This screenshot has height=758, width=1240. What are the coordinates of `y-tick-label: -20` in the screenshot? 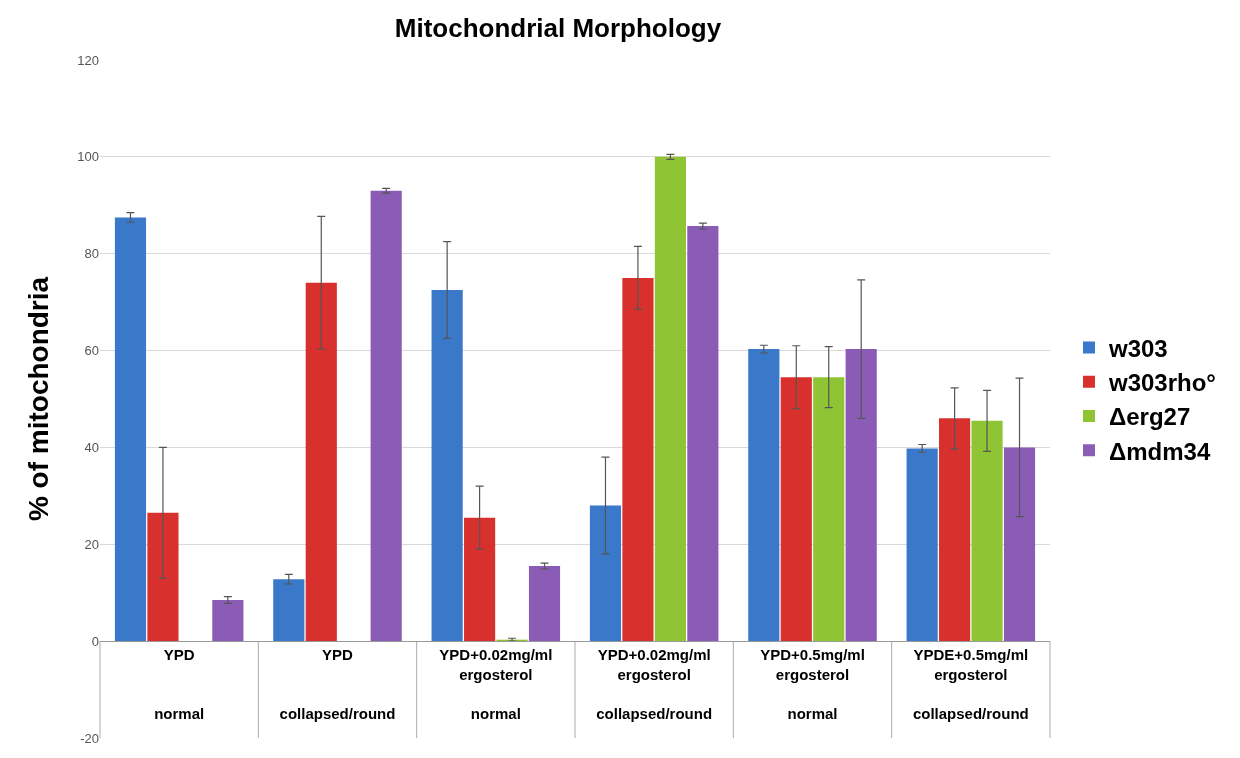 It's located at (89, 738).